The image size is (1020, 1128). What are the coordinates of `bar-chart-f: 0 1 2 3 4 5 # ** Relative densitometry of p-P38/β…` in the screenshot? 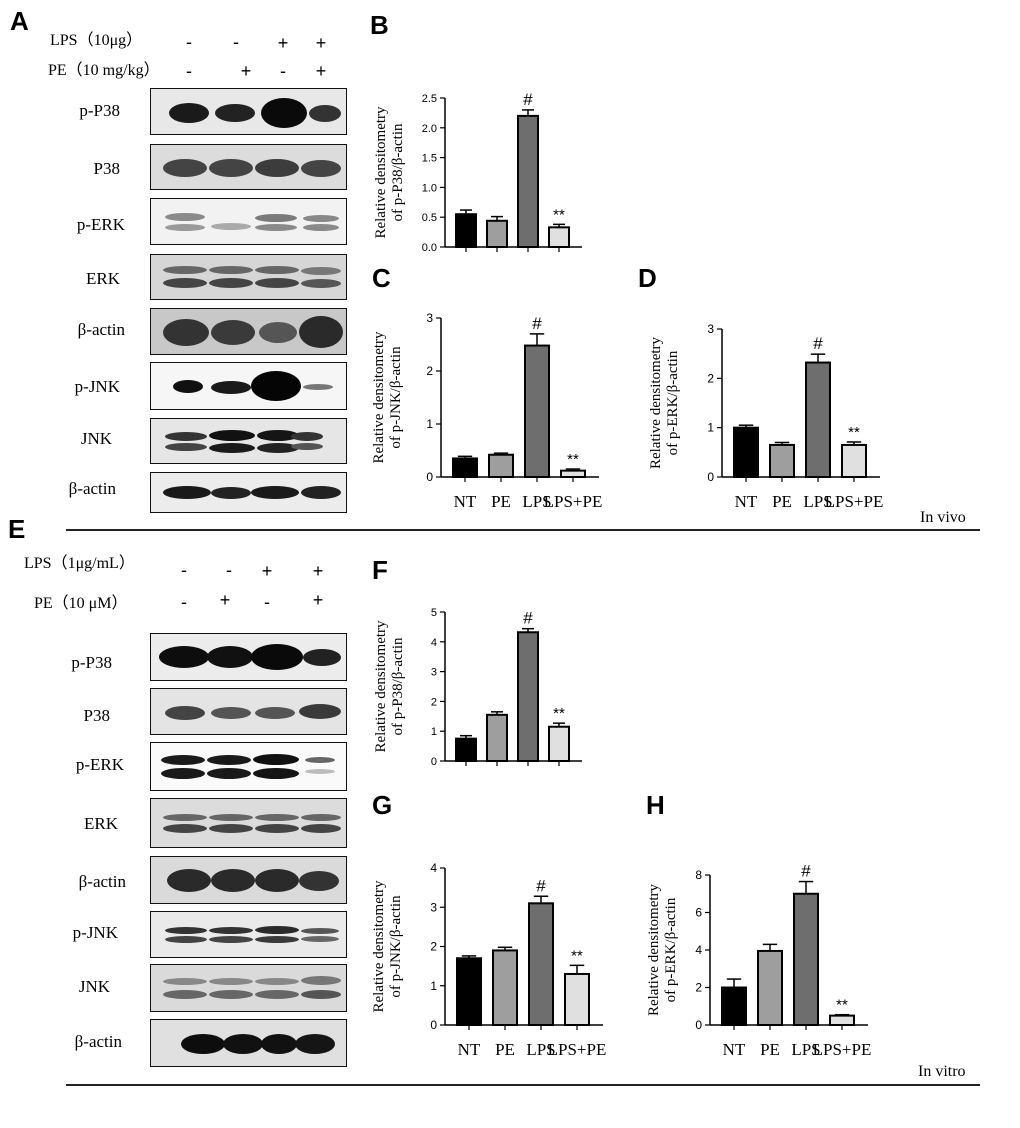 It's located at (477, 687).